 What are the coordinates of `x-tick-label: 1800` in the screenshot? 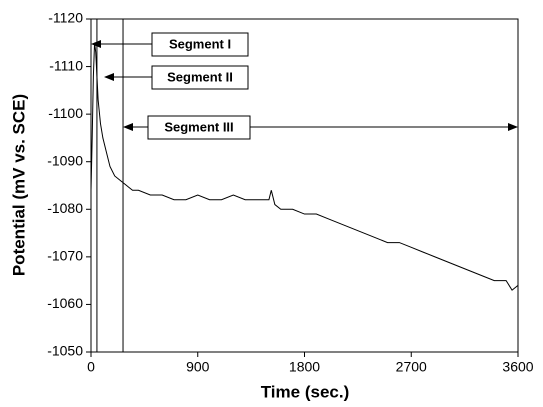 It's located at (304, 367).